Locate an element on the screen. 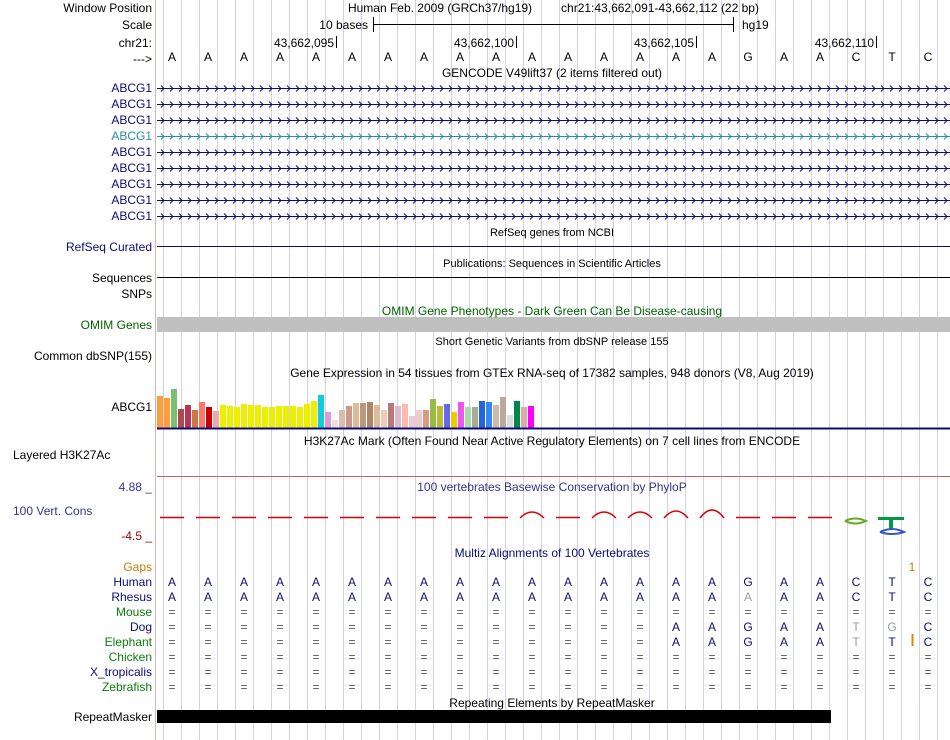  species-label: Human is located at coordinates (132, 582).